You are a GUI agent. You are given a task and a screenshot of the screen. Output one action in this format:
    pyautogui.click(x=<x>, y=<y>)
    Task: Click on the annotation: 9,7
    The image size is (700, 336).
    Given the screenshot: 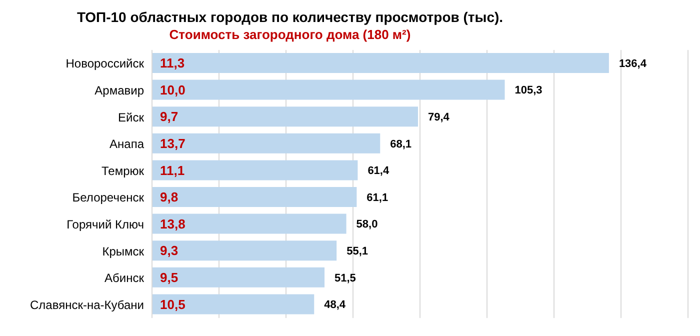 What is the action you would take?
    pyautogui.click(x=169, y=116)
    